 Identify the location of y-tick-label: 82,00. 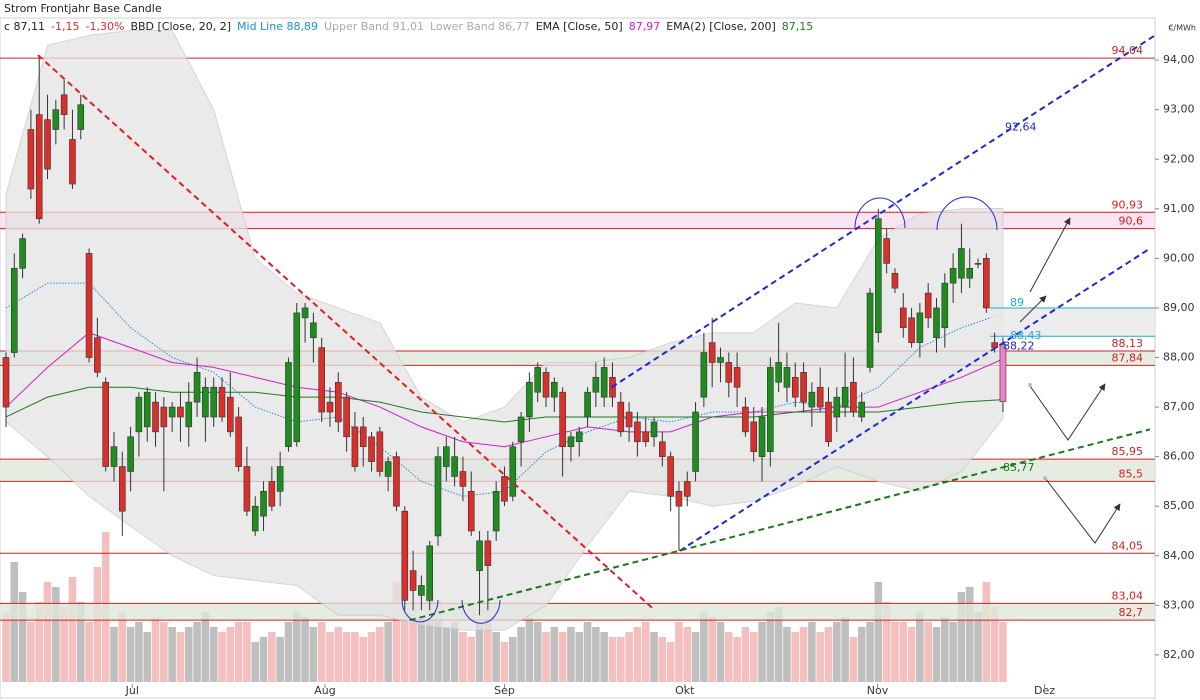
(1179, 654).